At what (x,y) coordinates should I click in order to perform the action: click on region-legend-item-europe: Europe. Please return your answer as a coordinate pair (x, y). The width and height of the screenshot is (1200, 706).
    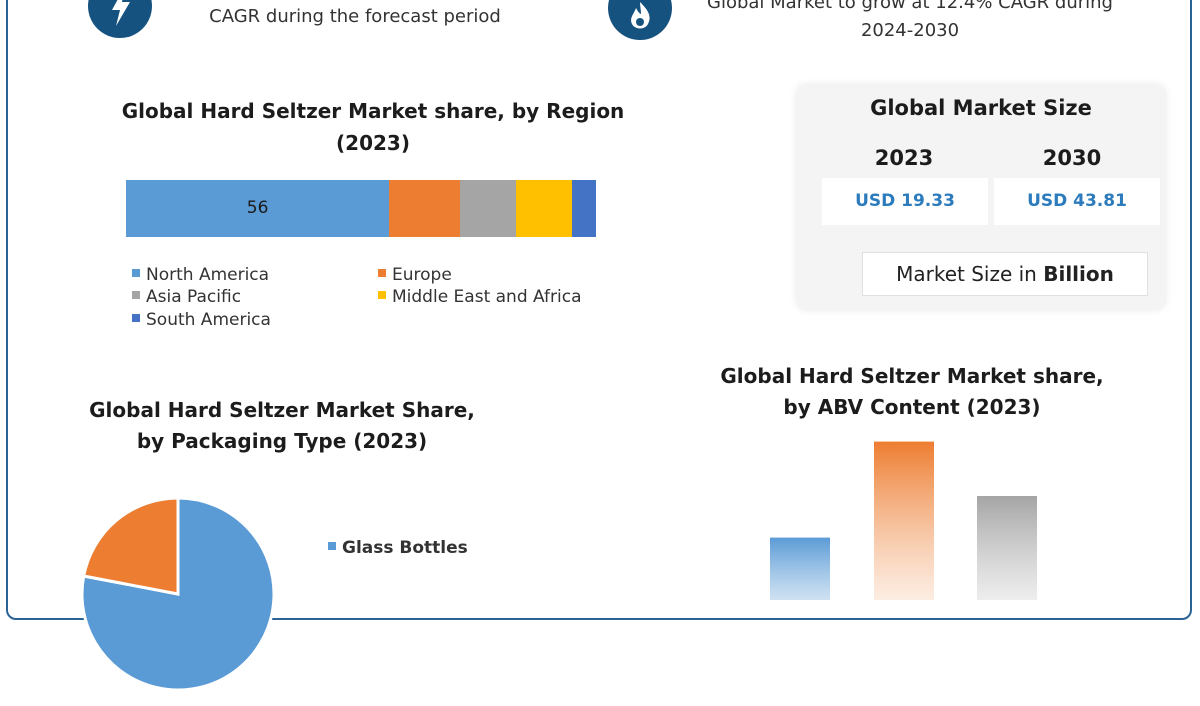
    Looking at the image, I should click on (415, 275).